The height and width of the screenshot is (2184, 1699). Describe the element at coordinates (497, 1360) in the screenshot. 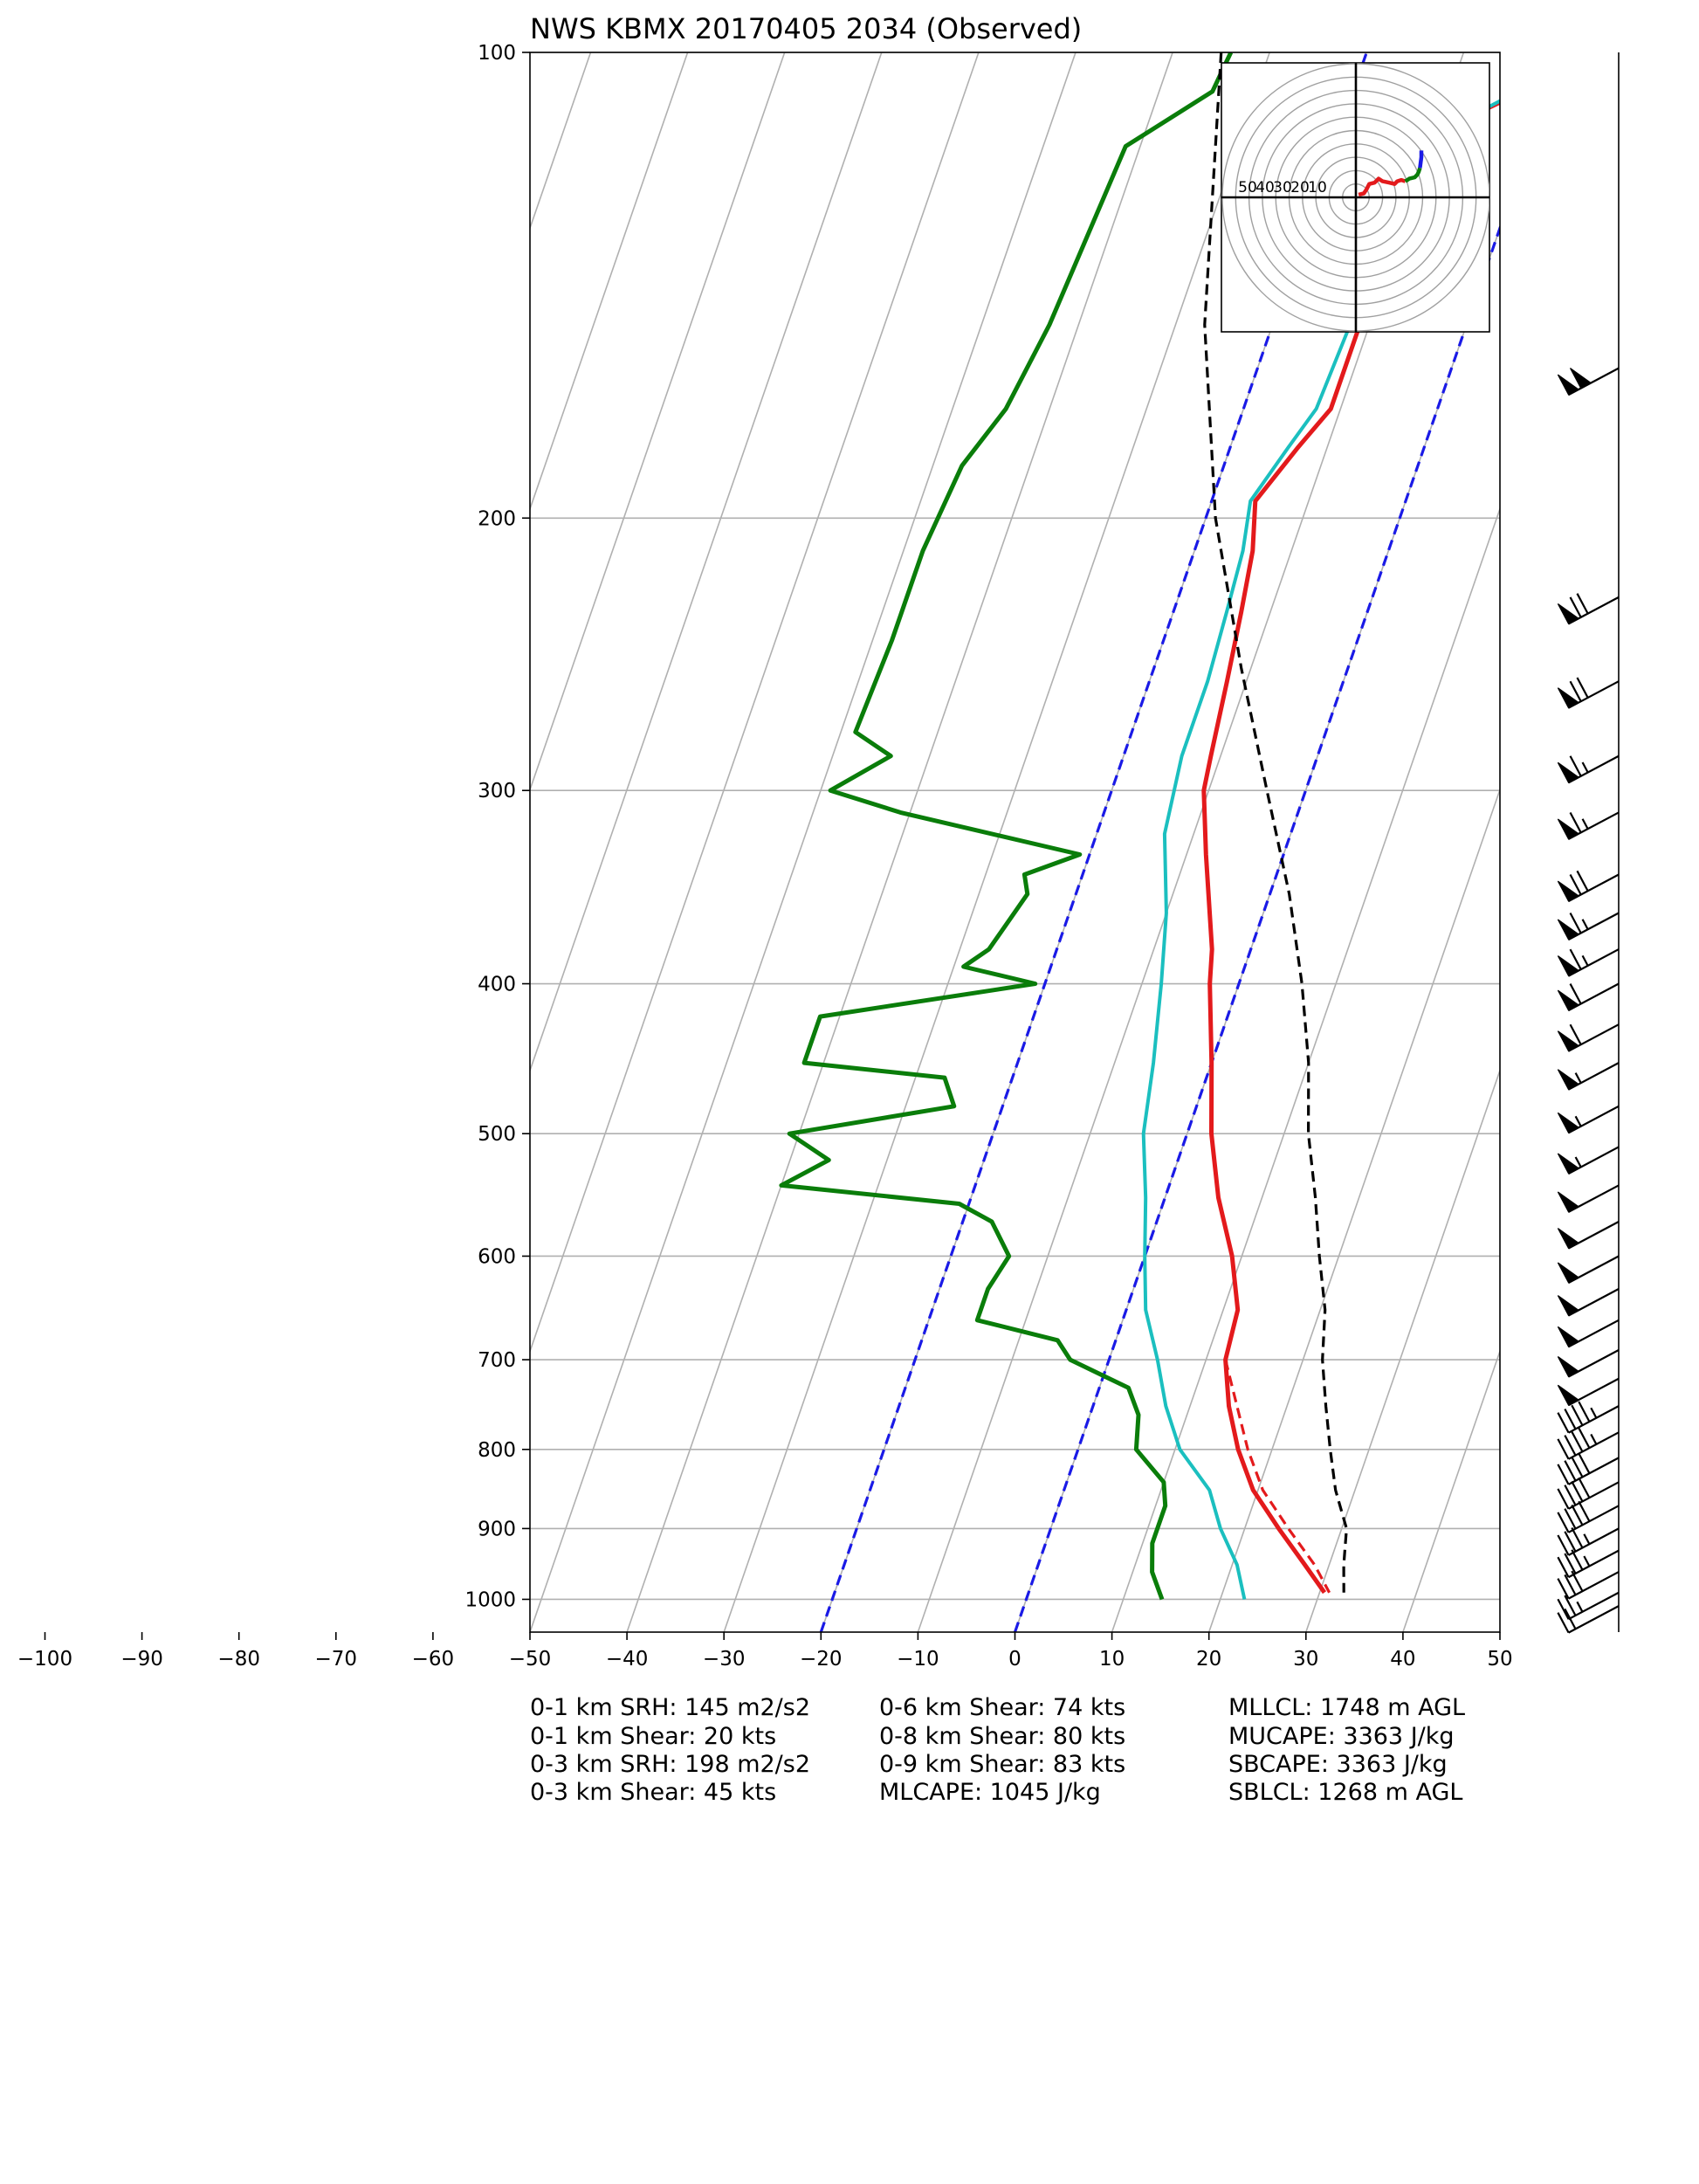

I see `pressure-tick-label: 700` at that location.